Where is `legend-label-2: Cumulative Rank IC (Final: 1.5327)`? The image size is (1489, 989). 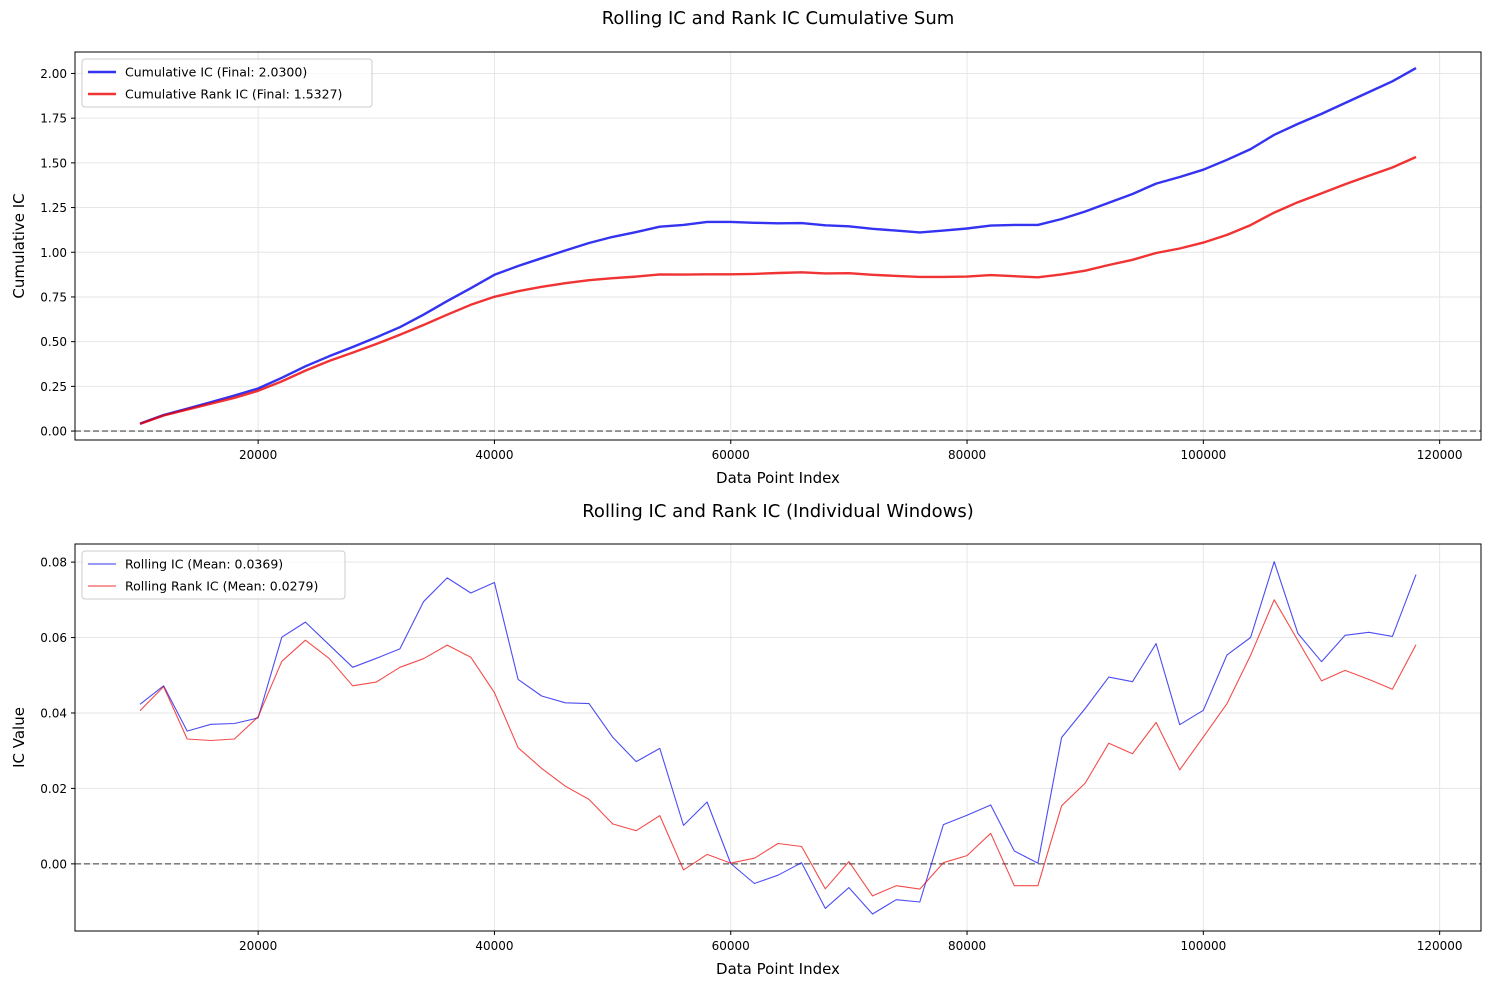 legend-label-2: Cumulative Rank IC (Final: 1.5327) is located at coordinates (233, 94).